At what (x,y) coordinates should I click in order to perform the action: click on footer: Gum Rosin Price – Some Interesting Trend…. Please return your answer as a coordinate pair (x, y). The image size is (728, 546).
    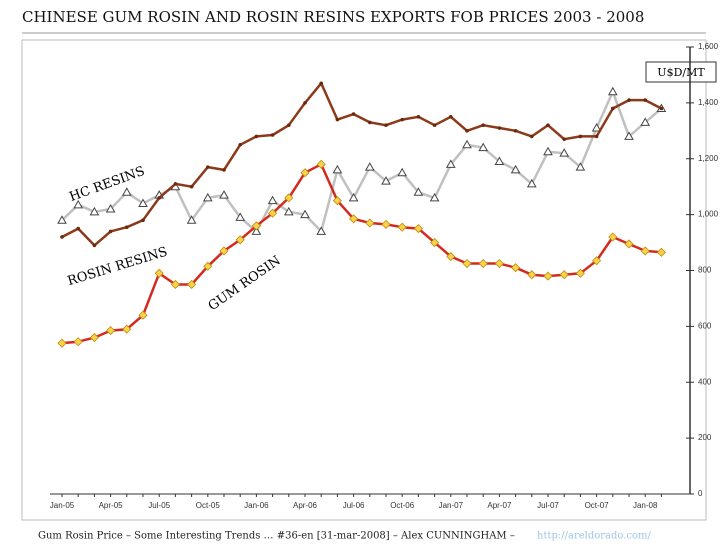
    Looking at the image, I should click on (276, 536).